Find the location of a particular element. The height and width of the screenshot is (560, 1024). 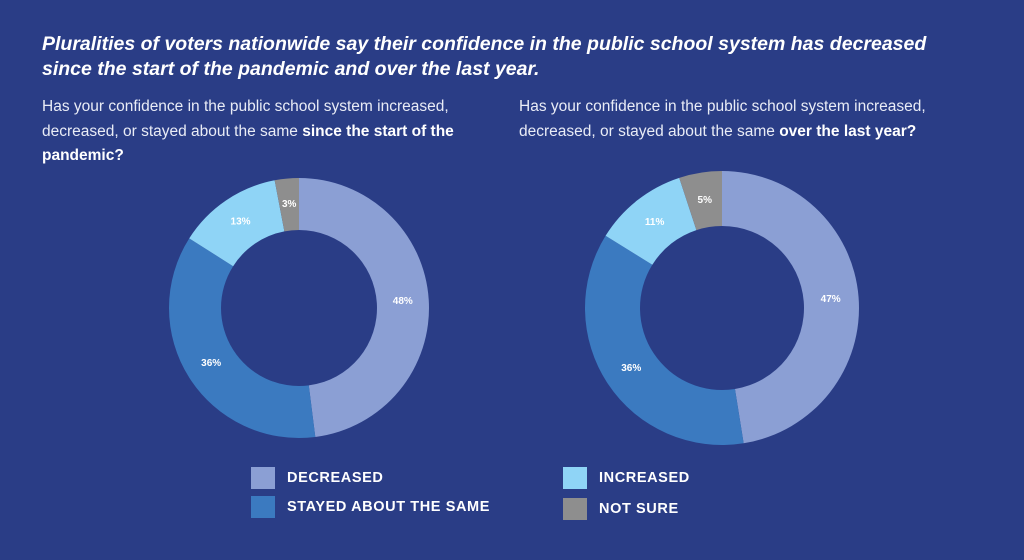

legend-item-not-sure: NOT SURE is located at coordinates (621, 509).